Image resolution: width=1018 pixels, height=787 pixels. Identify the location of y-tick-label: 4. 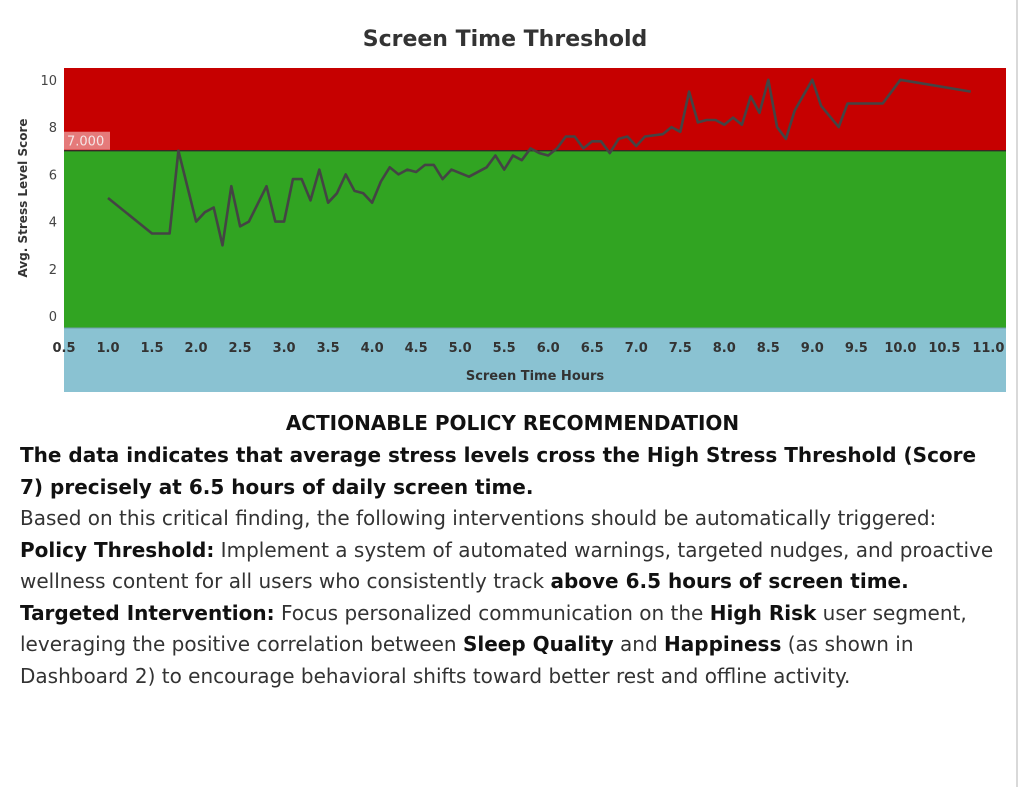
(53, 223).